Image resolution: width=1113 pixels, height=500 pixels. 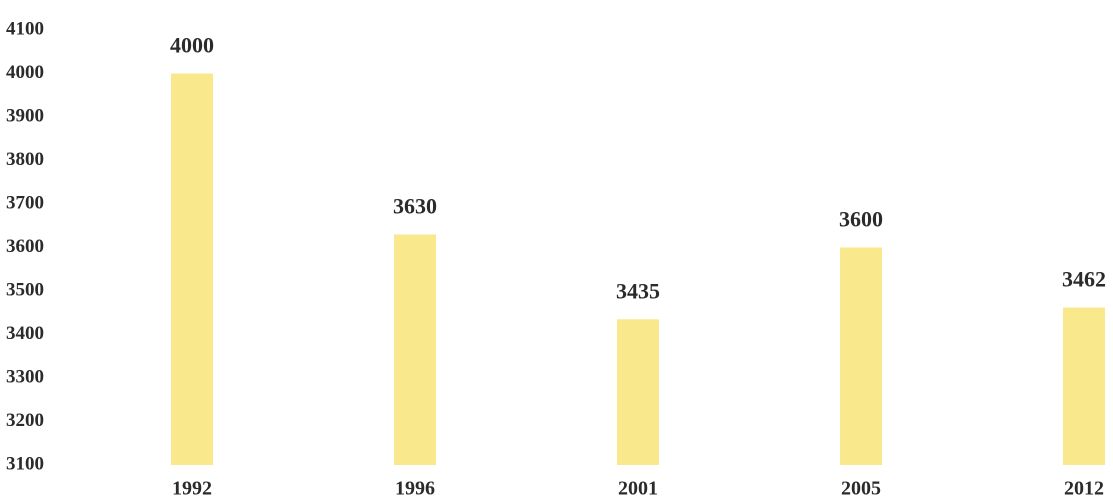 What do you see at coordinates (861, 219) in the screenshot?
I see `value-label: 3600` at bounding box center [861, 219].